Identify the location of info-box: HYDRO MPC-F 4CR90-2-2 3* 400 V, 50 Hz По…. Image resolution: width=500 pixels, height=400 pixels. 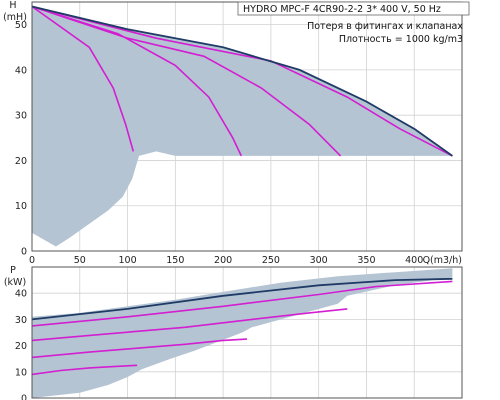
(353, 23).